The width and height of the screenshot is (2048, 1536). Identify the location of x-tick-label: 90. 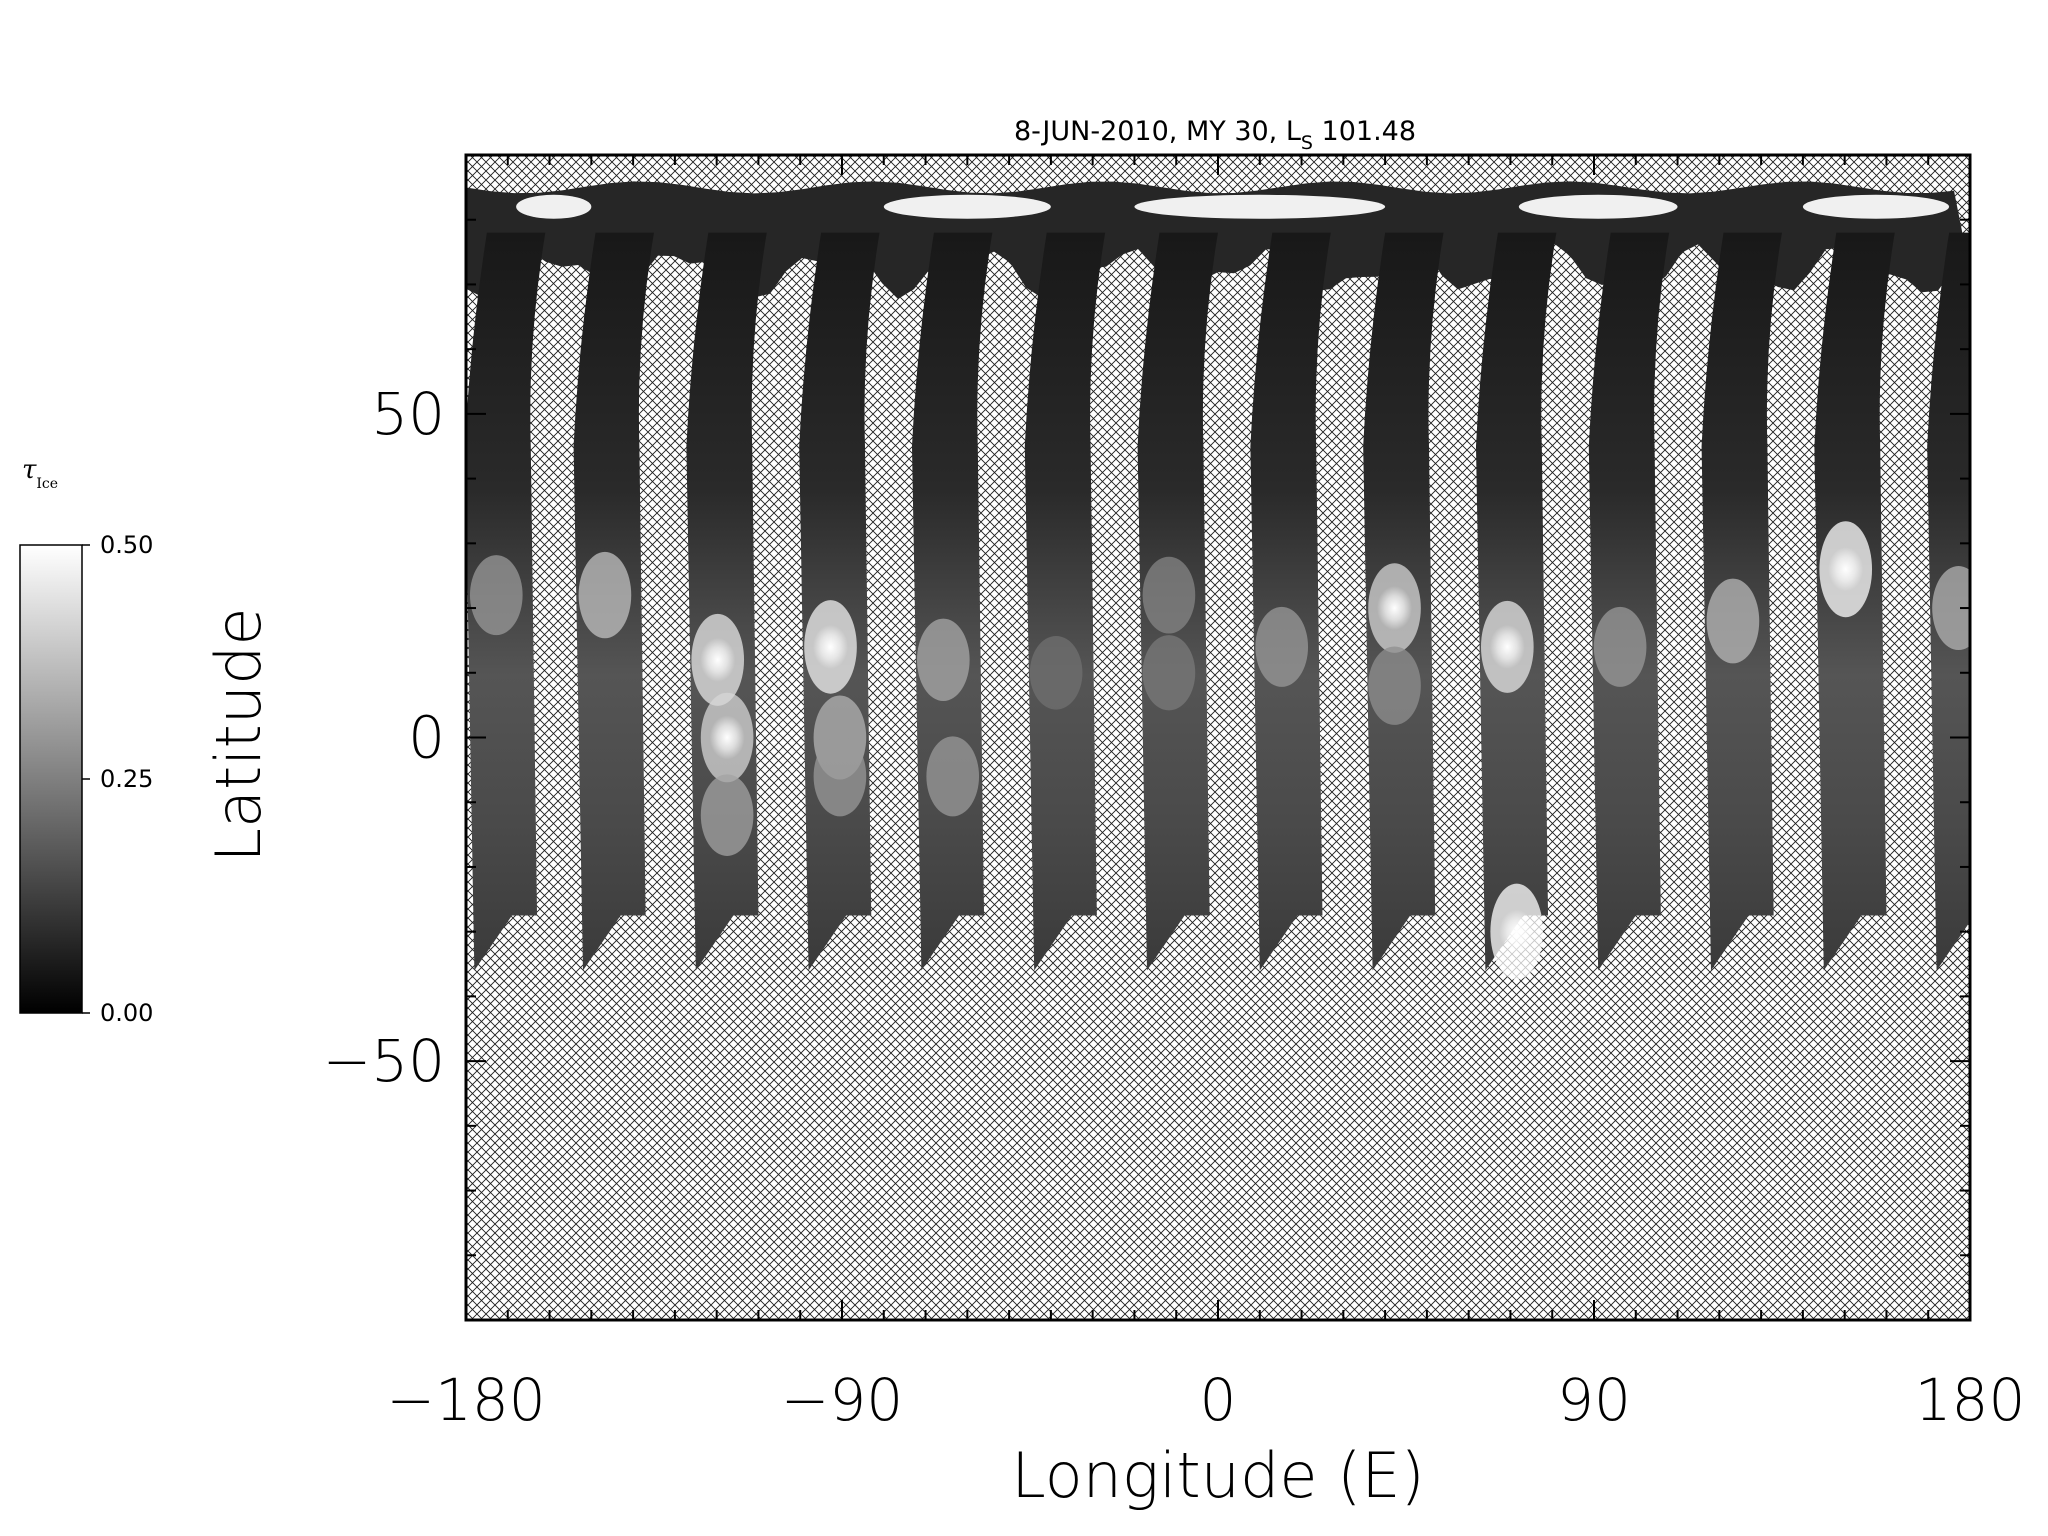
(1594, 1400).